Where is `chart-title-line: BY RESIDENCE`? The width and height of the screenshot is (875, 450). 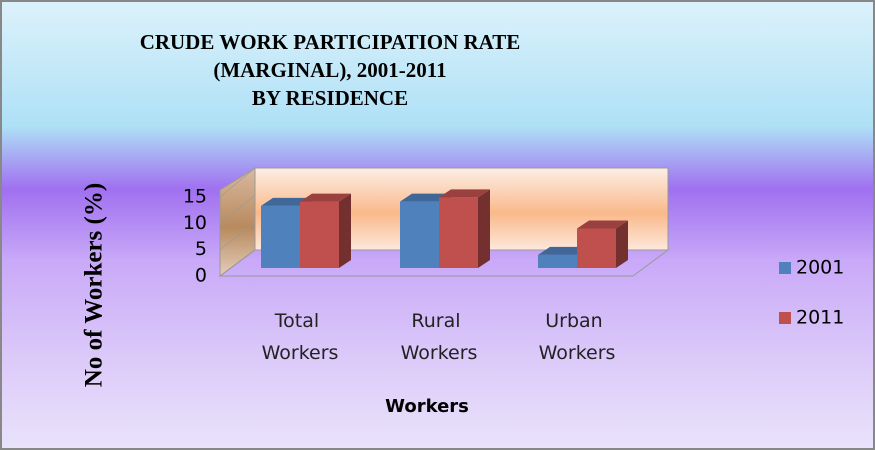
chart-title-line: BY RESIDENCE is located at coordinates (330, 98).